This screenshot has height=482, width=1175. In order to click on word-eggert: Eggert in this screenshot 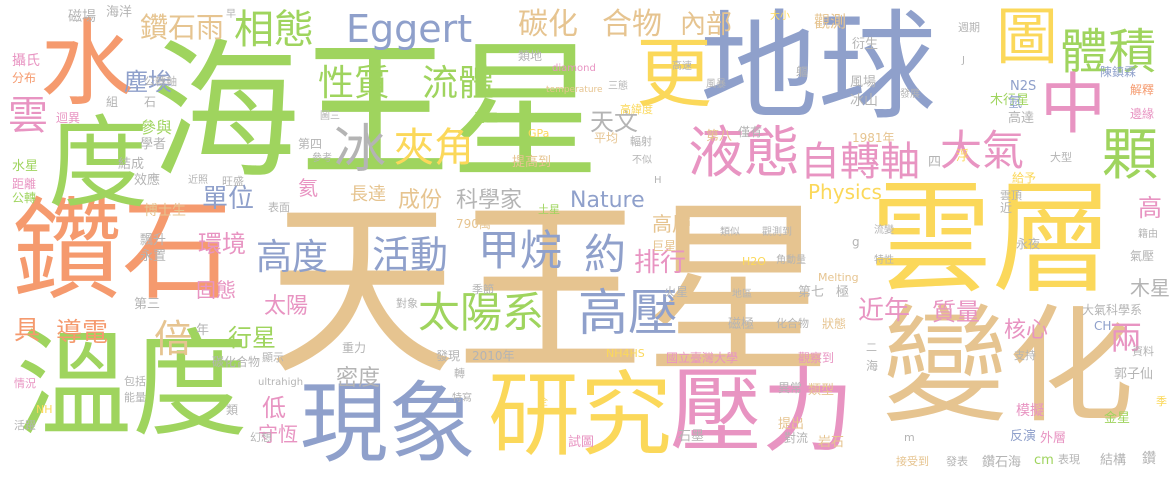, I will do `click(409, 29)`.